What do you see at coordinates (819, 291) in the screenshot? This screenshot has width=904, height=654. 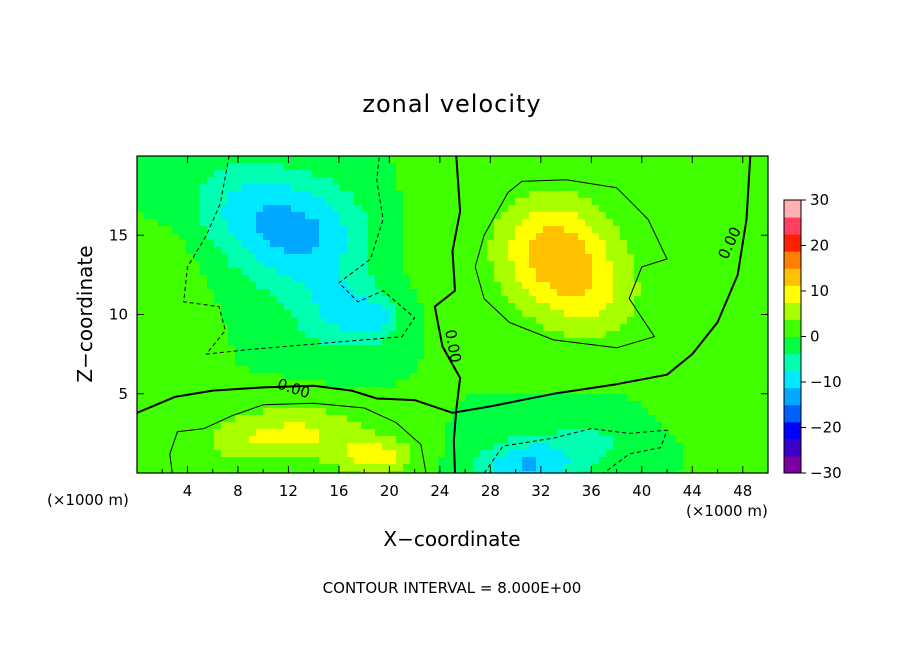 I see `colorbar-tick-label: 10` at bounding box center [819, 291].